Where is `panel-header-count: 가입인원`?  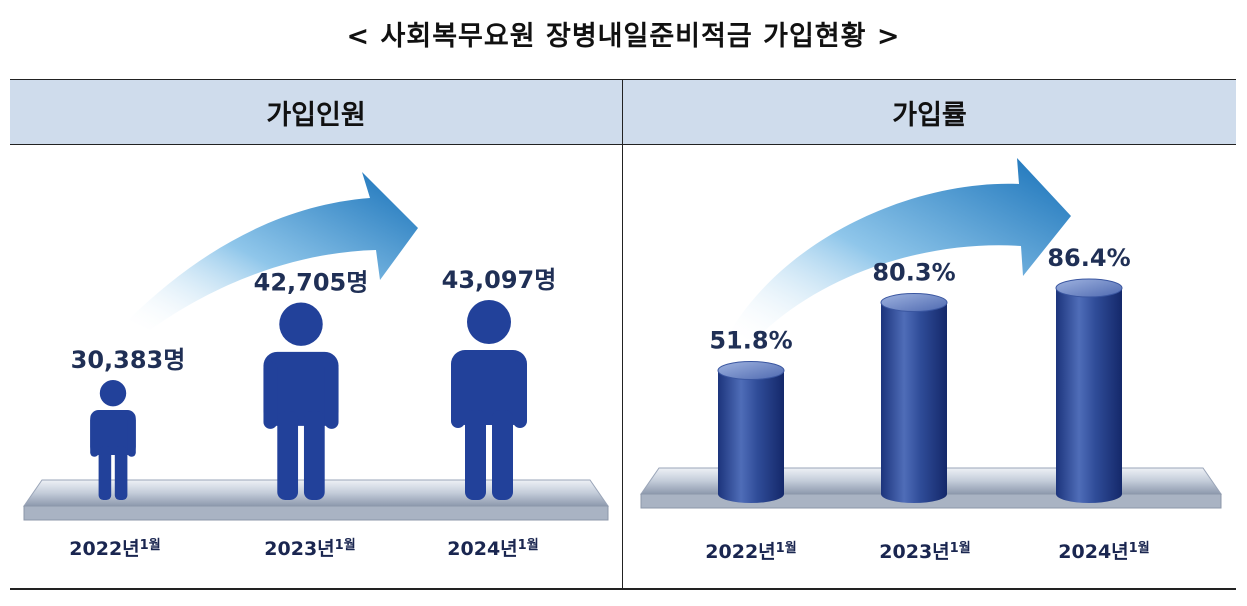 panel-header-count: 가입인원 is located at coordinates (316, 112).